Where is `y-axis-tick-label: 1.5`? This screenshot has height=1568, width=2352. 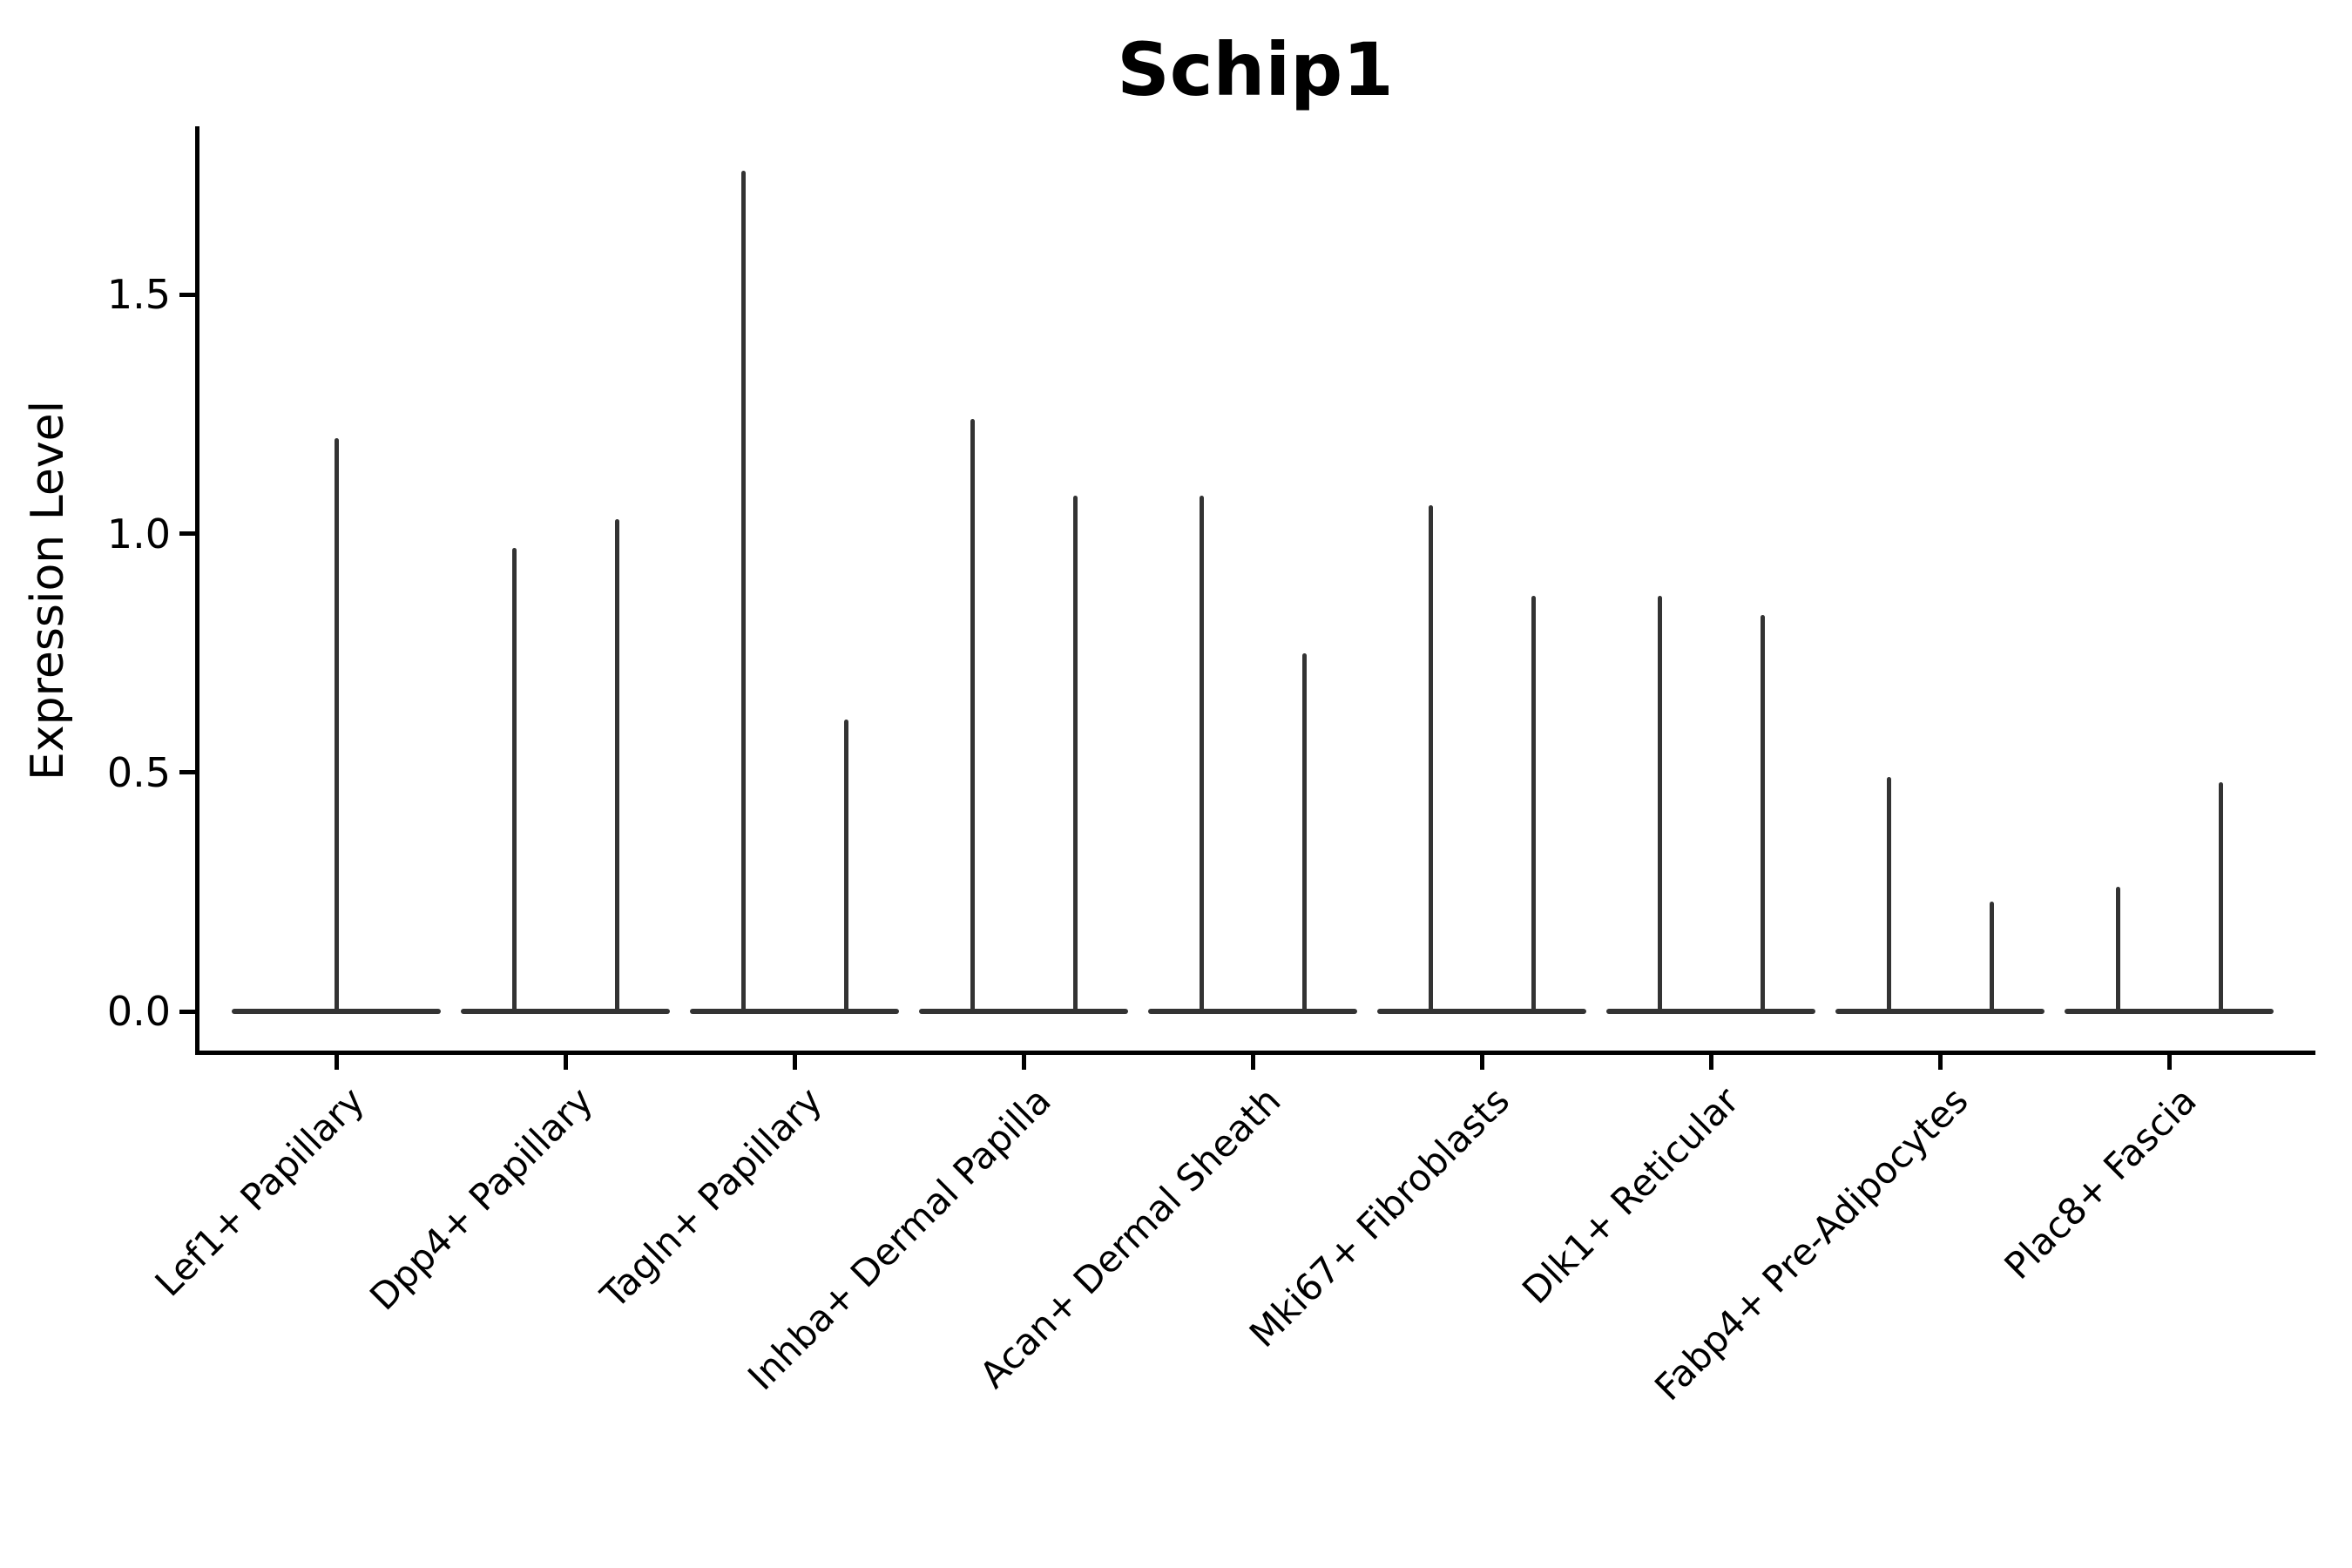 y-axis-tick-label: 1.5 is located at coordinates (138, 295).